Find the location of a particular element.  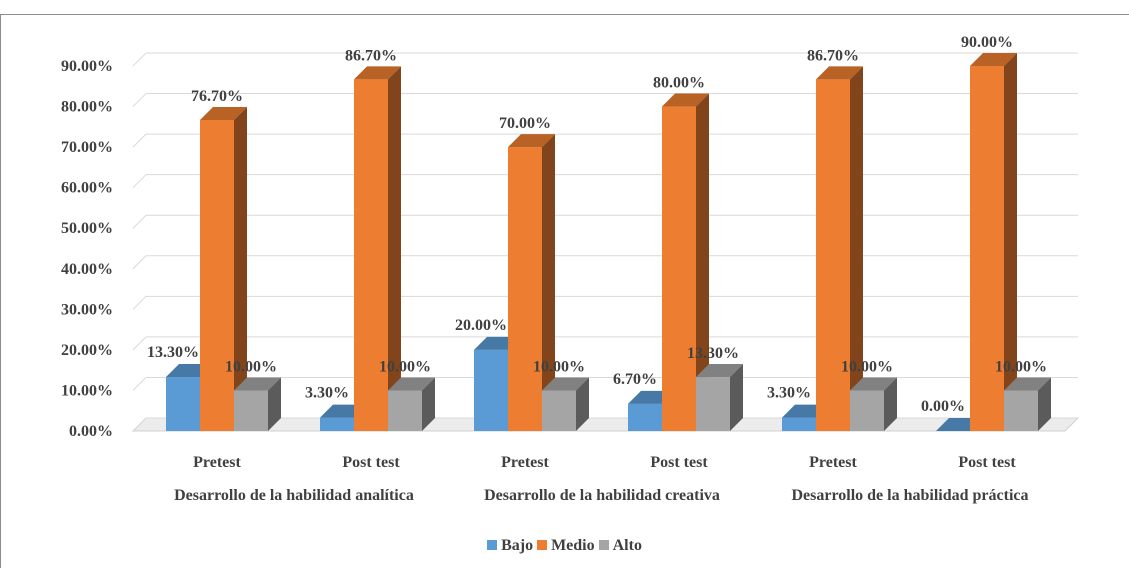

data-label: 0.00% is located at coordinates (943, 406).